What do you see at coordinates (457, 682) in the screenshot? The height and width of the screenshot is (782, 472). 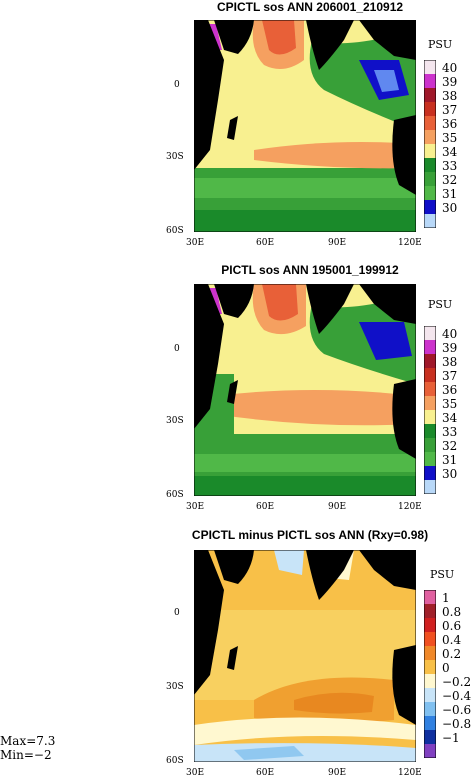 I see `panel3-colorbar-tick: −0.2` at bounding box center [457, 682].